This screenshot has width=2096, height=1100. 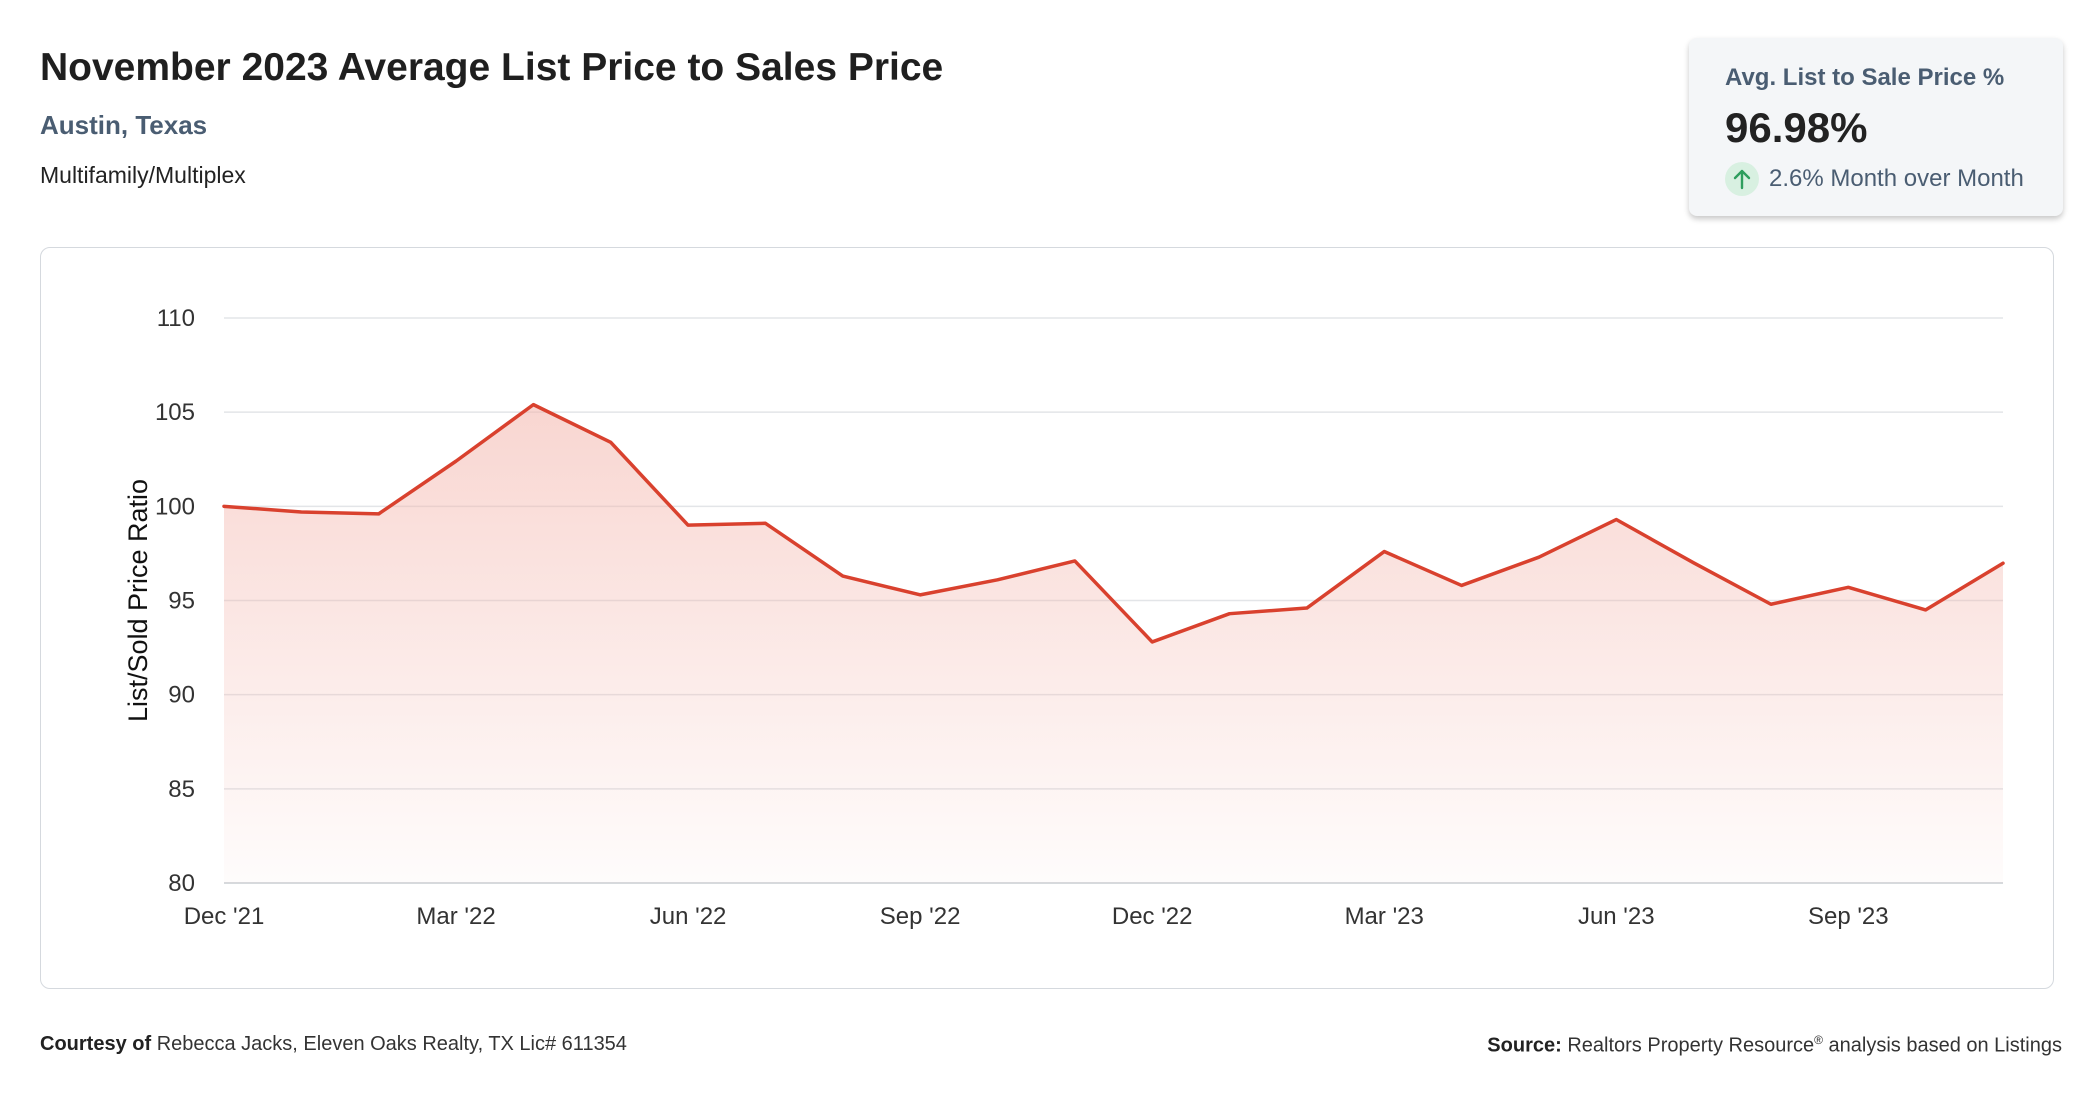 I want to click on source-suffix: analysis based on Listings, so click(x=1945, y=1045).